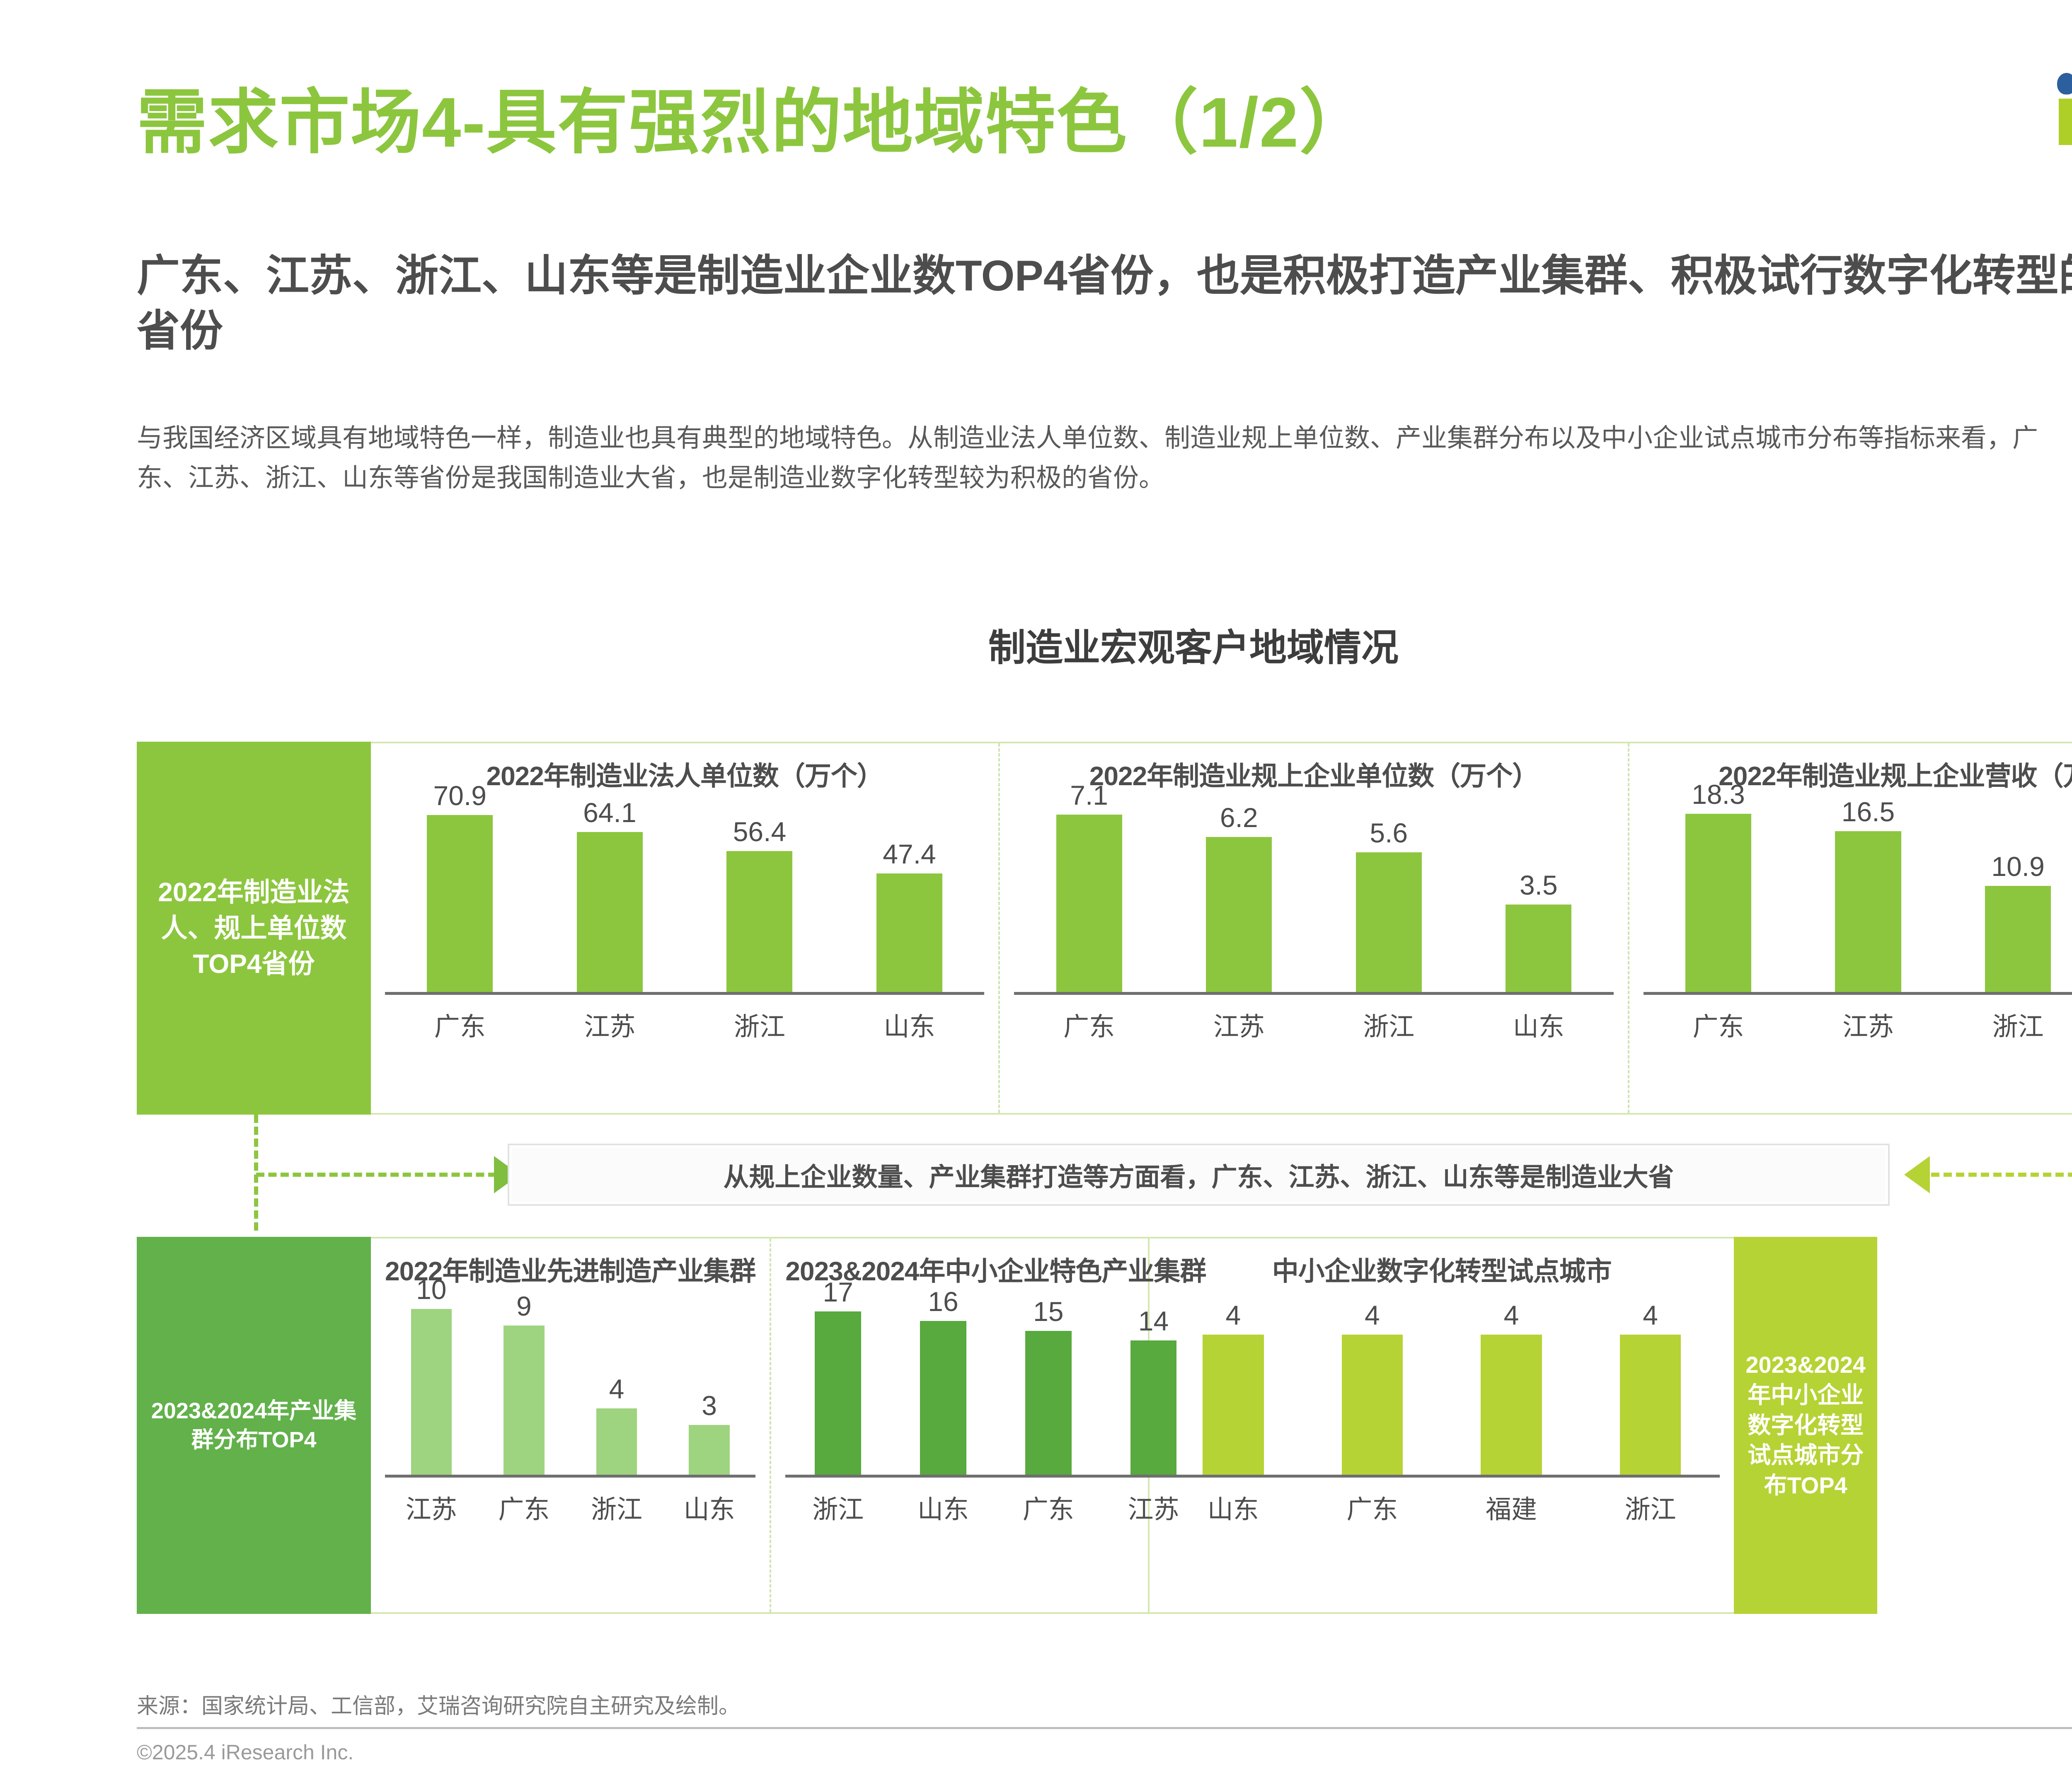  I want to click on bar-value-label: 70.9, so click(460, 795).